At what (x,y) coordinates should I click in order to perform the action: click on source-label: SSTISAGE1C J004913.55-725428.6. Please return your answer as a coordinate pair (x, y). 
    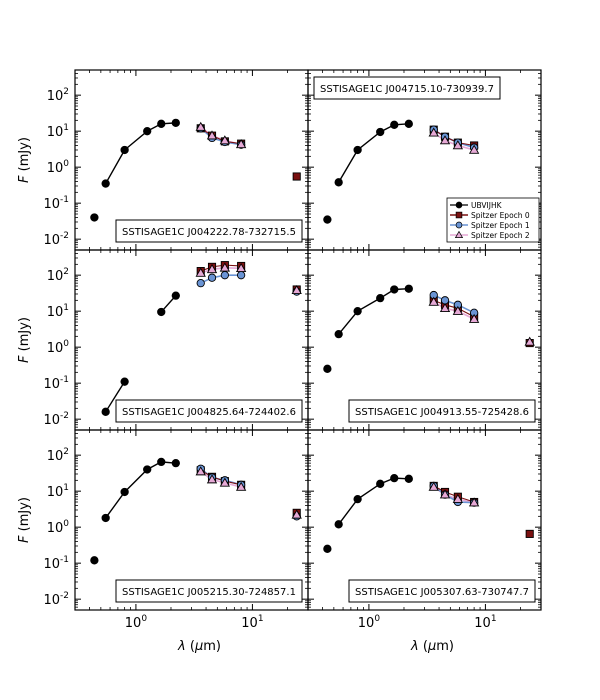
    Looking at the image, I should click on (442, 412).